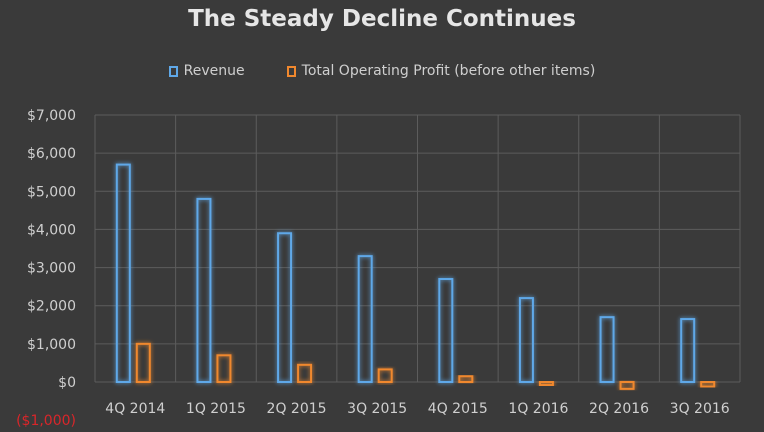  Describe the element at coordinates (51, 307) in the screenshot. I see `y-tick-label: $2,000` at that location.